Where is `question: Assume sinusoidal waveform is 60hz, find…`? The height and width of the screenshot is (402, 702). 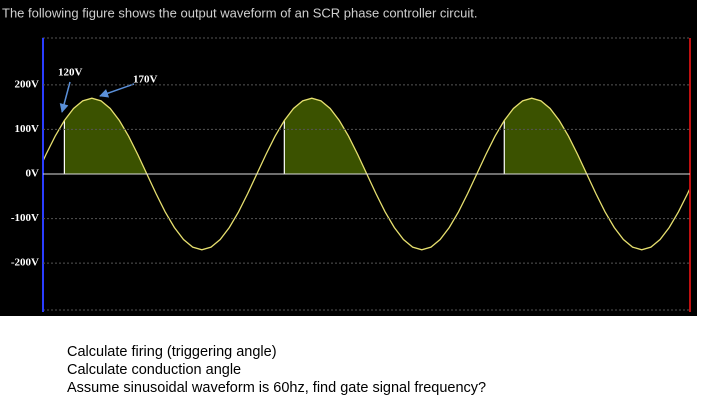 question: Assume sinusoidal waveform is 60hz, find… is located at coordinates (277, 388).